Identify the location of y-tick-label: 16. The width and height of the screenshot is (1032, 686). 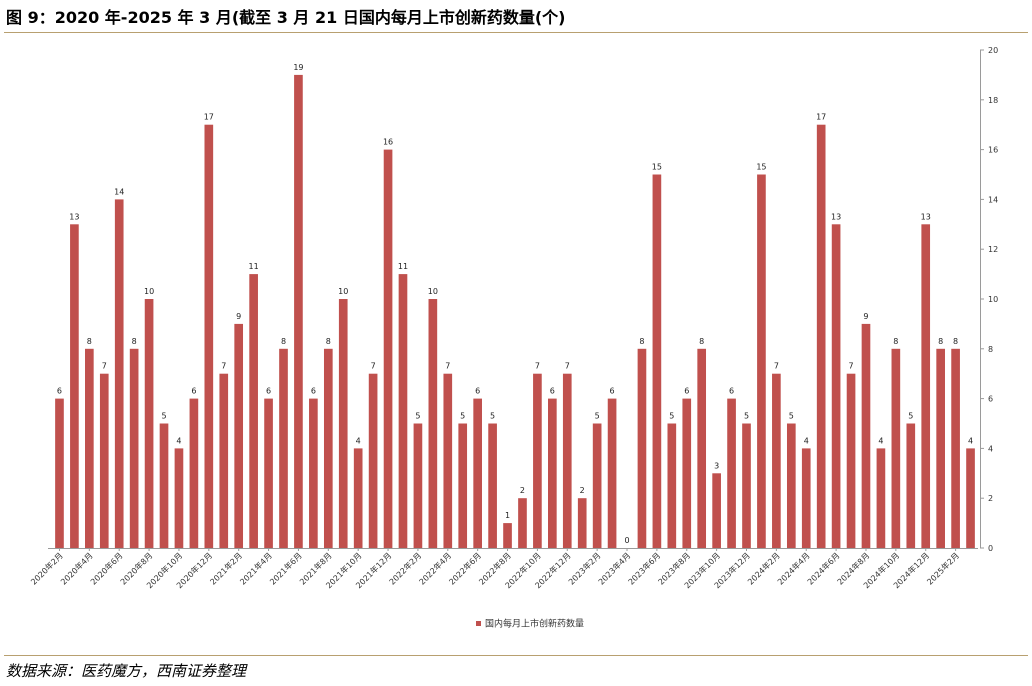
(993, 150).